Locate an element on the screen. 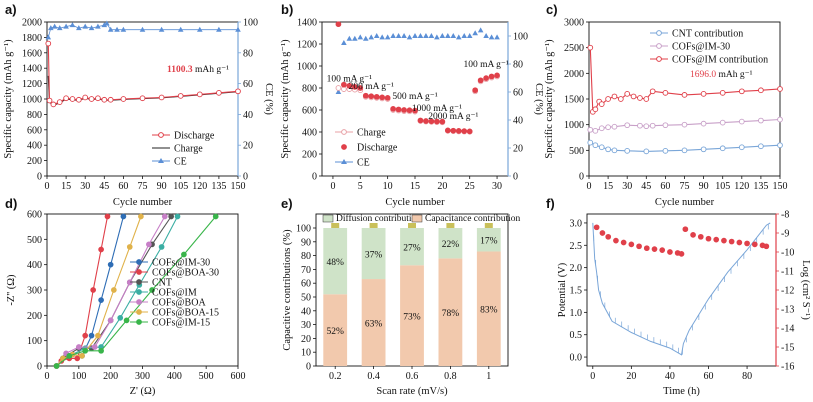  panel-b-rate-label: 500 mA g⁻¹ is located at coordinates (414, 97).